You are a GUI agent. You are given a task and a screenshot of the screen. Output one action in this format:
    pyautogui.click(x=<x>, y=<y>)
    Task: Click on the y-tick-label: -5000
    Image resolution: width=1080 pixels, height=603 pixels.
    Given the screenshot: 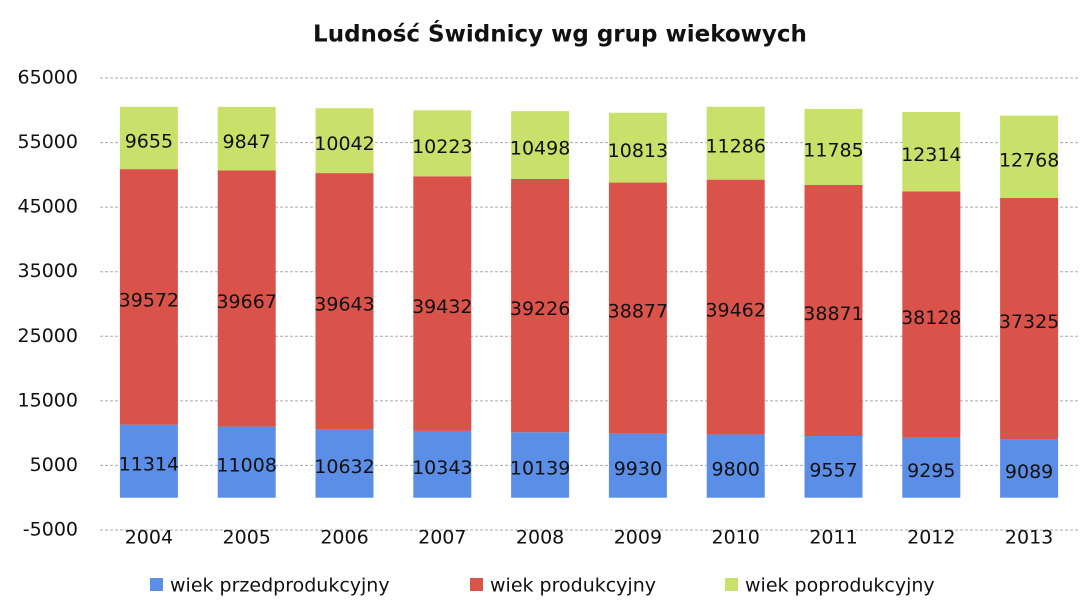 What is the action you would take?
    pyautogui.click(x=50, y=530)
    